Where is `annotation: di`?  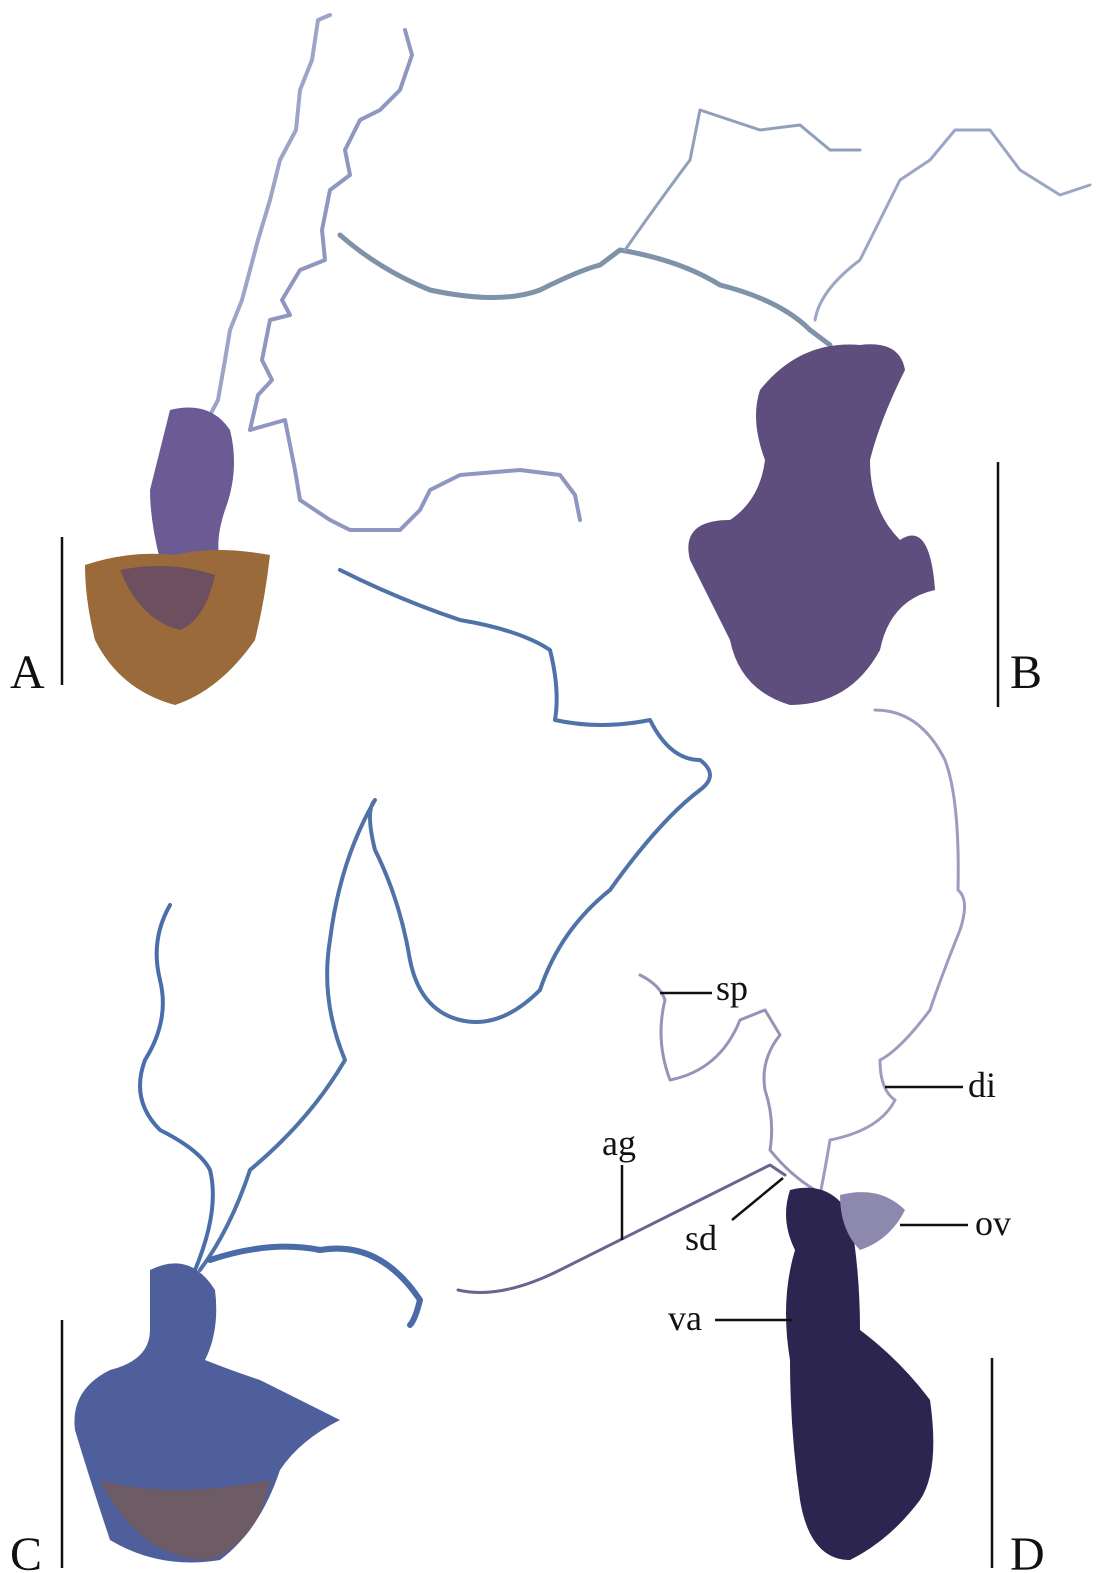 annotation: di is located at coordinates (982, 1085).